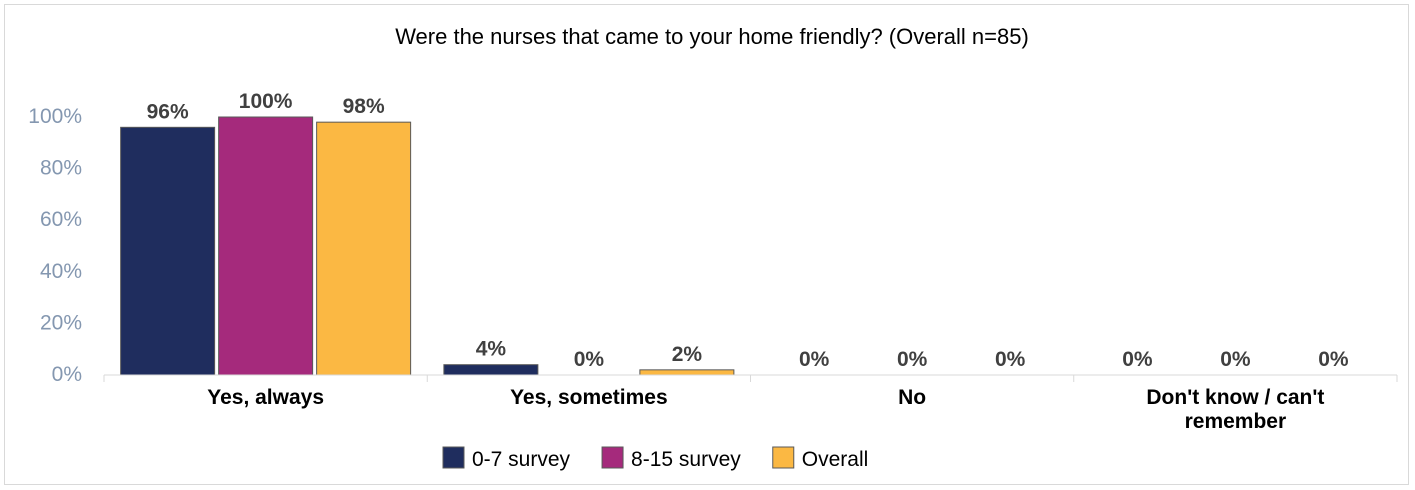 This screenshot has height=490, width=1415. What do you see at coordinates (686, 459) in the screenshot?
I see `legend-label: 8-15 survey` at bounding box center [686, 459].